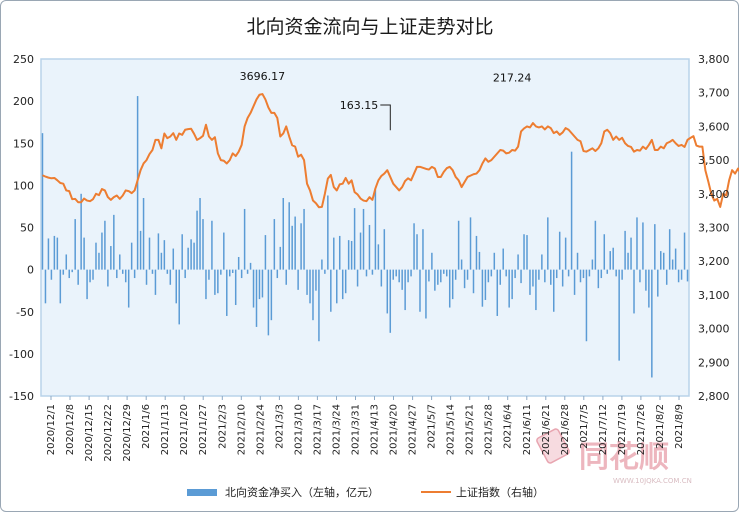 This screenshot has height=513, width=739. What do you see at coordinates (565, 429) in the screenshot?
I see `x-tick-label: 2021/6/28` at bounding box center [565, 429].